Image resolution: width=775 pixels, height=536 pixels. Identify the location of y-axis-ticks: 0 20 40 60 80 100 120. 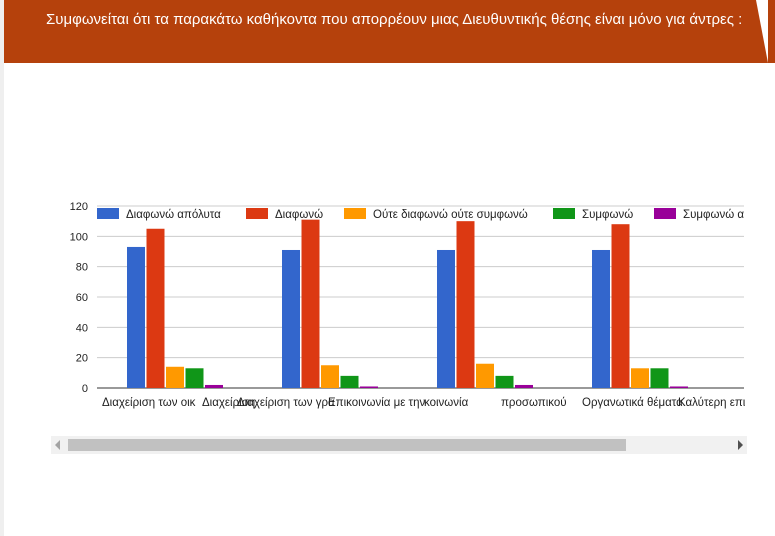
(79, 298).